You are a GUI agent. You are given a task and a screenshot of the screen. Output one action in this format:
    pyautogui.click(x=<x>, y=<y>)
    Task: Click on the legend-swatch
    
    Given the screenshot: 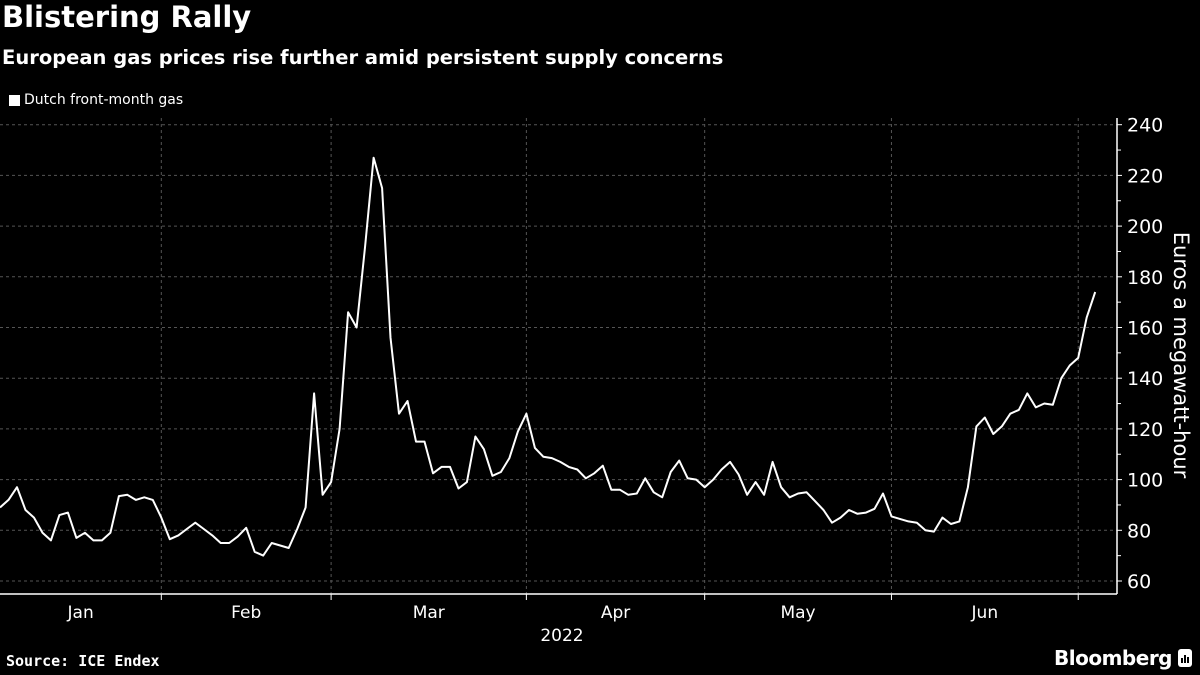 What is the action you would take?
    pyautogui.click(x=14, y=100)
    